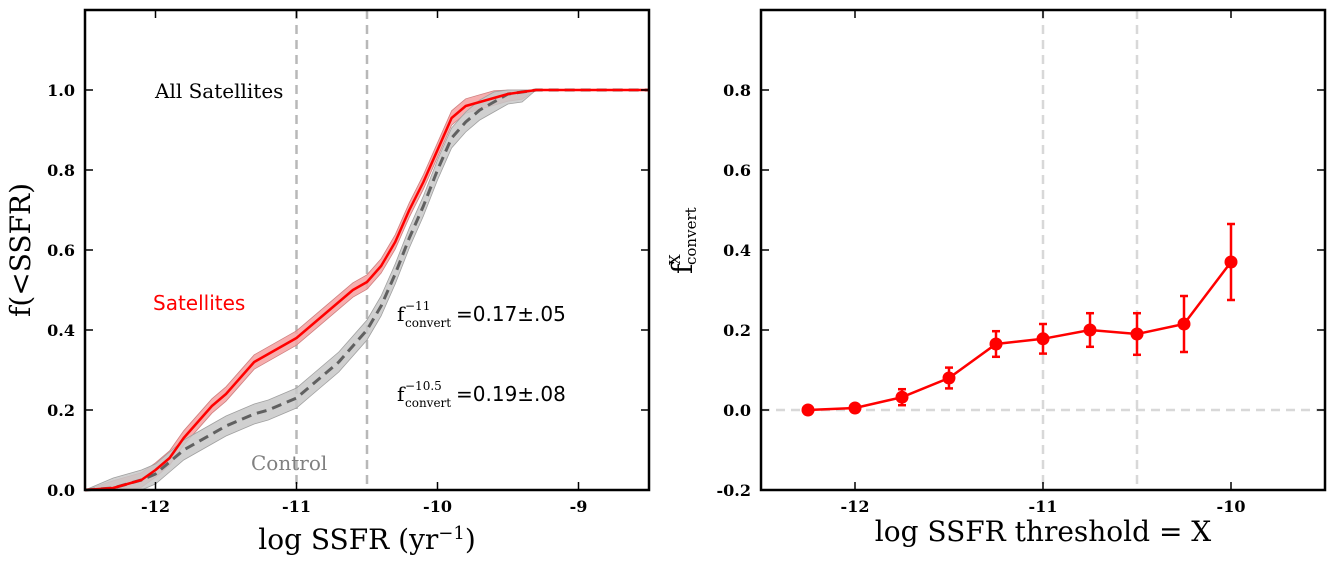 This screenshot has width=1334, height=569. I want to click on left-xtick-label: -9, so click(579, 506).